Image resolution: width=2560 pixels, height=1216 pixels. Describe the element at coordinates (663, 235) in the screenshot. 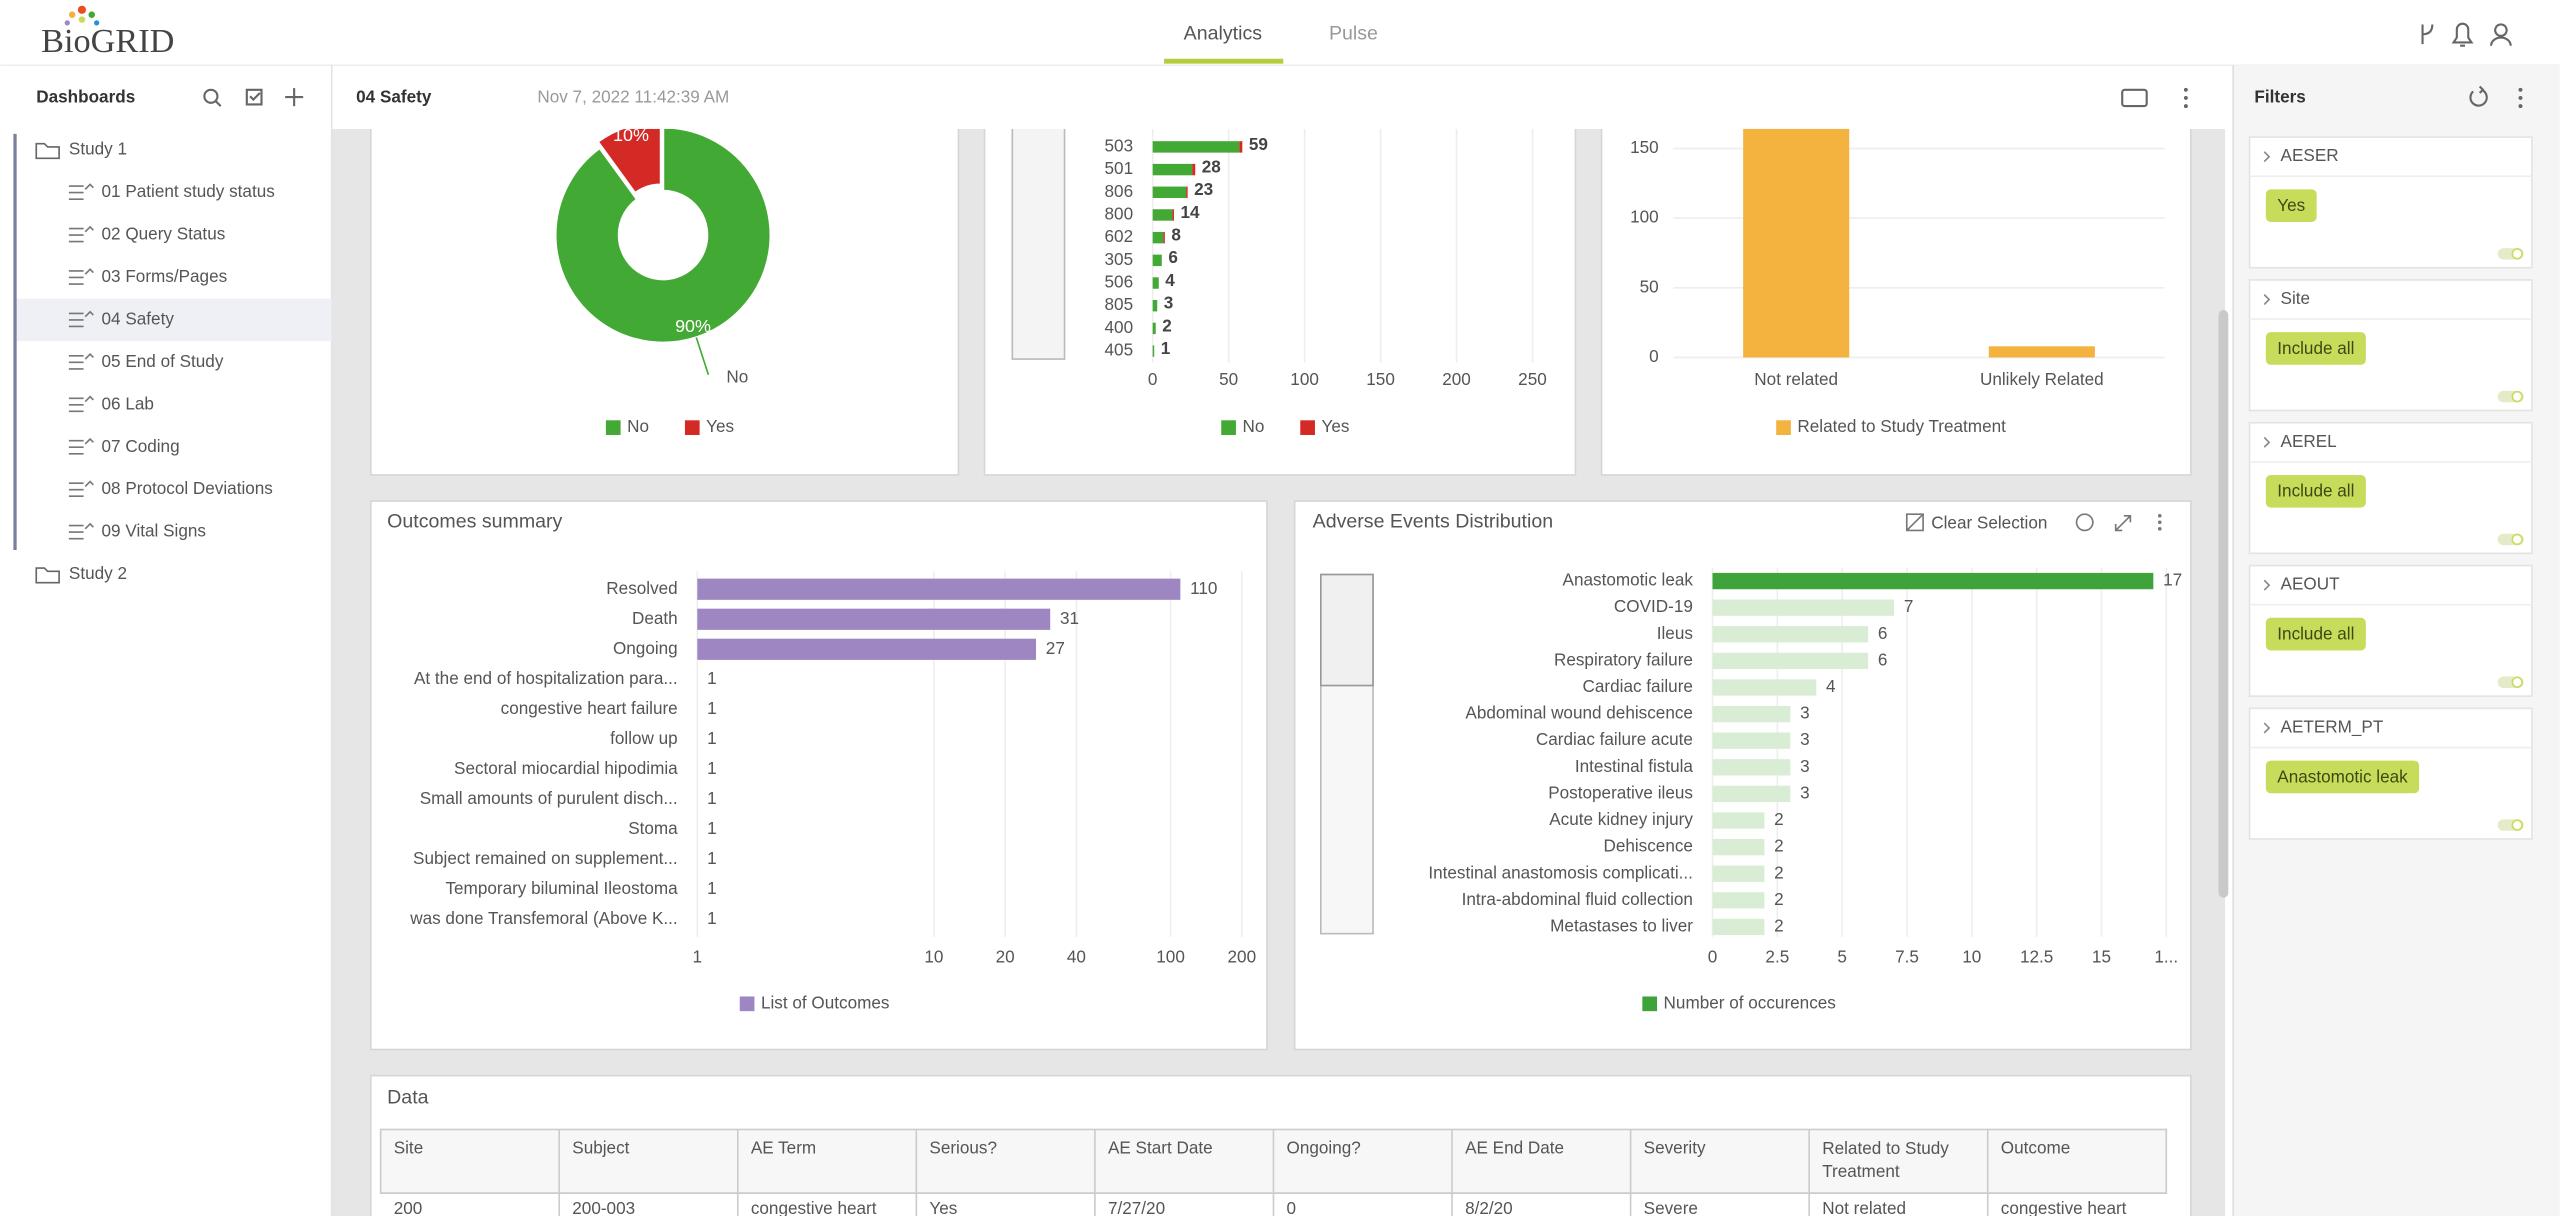

I see `donut-slice` at that location.